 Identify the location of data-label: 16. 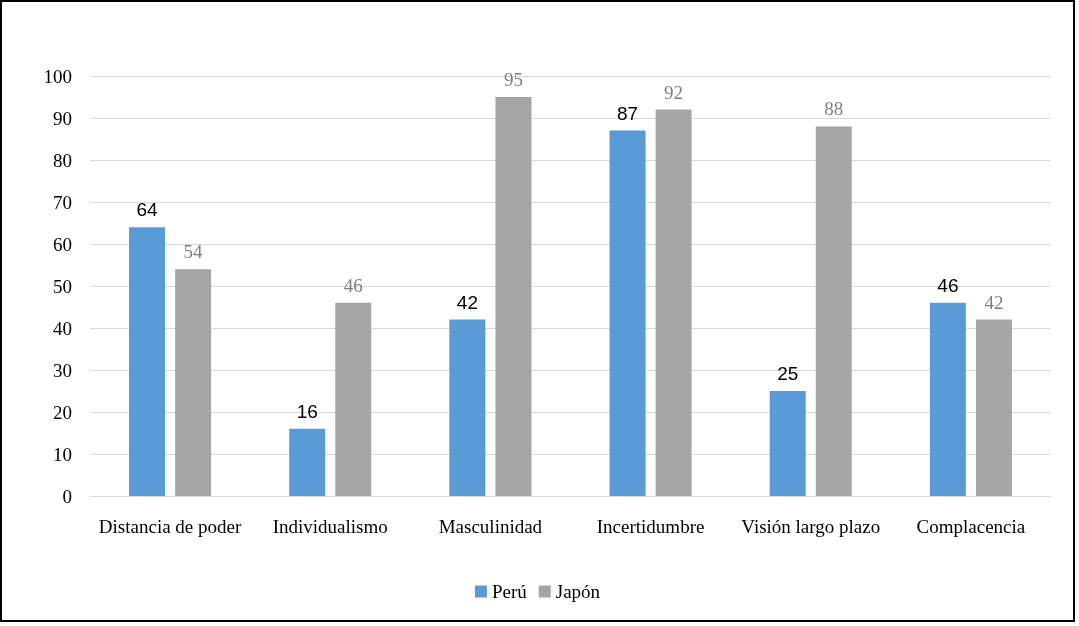
(307, 411).